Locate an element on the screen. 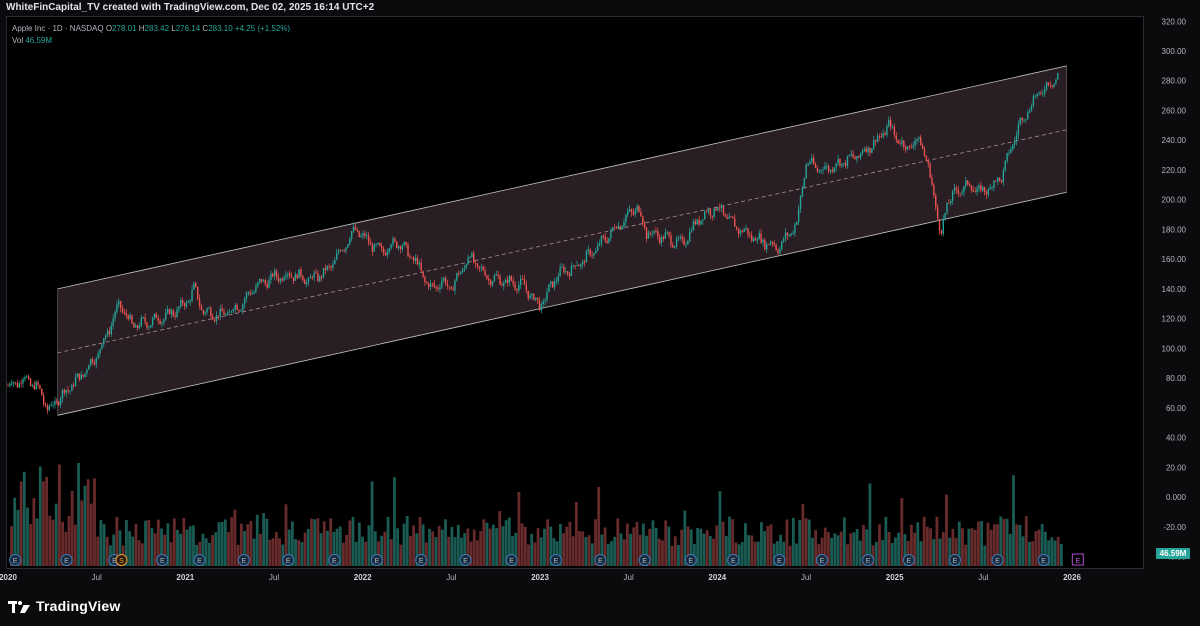 This screenshot has width=1200, height=626. tradingview-logo: TradingView is located at coordinates (64, 606).